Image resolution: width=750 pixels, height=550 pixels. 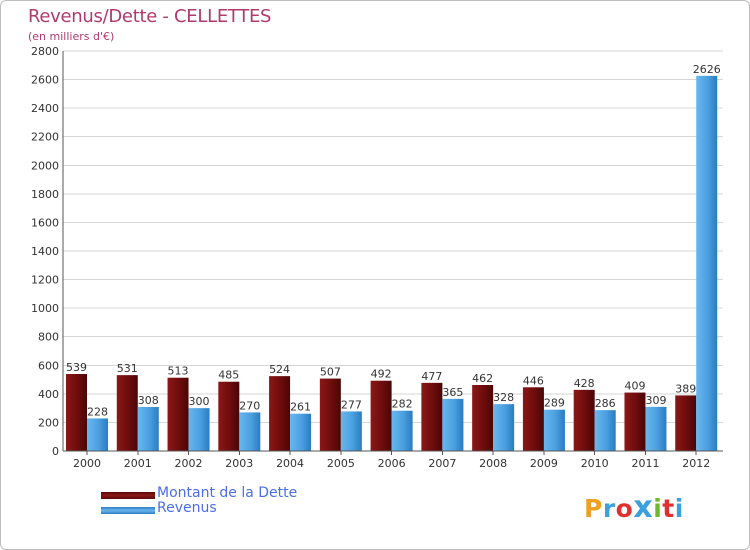 What do you see at coordinates (493, 463) in the screenshot?
I see `x-tick-label: 2008` at bounding box center [493, 463].